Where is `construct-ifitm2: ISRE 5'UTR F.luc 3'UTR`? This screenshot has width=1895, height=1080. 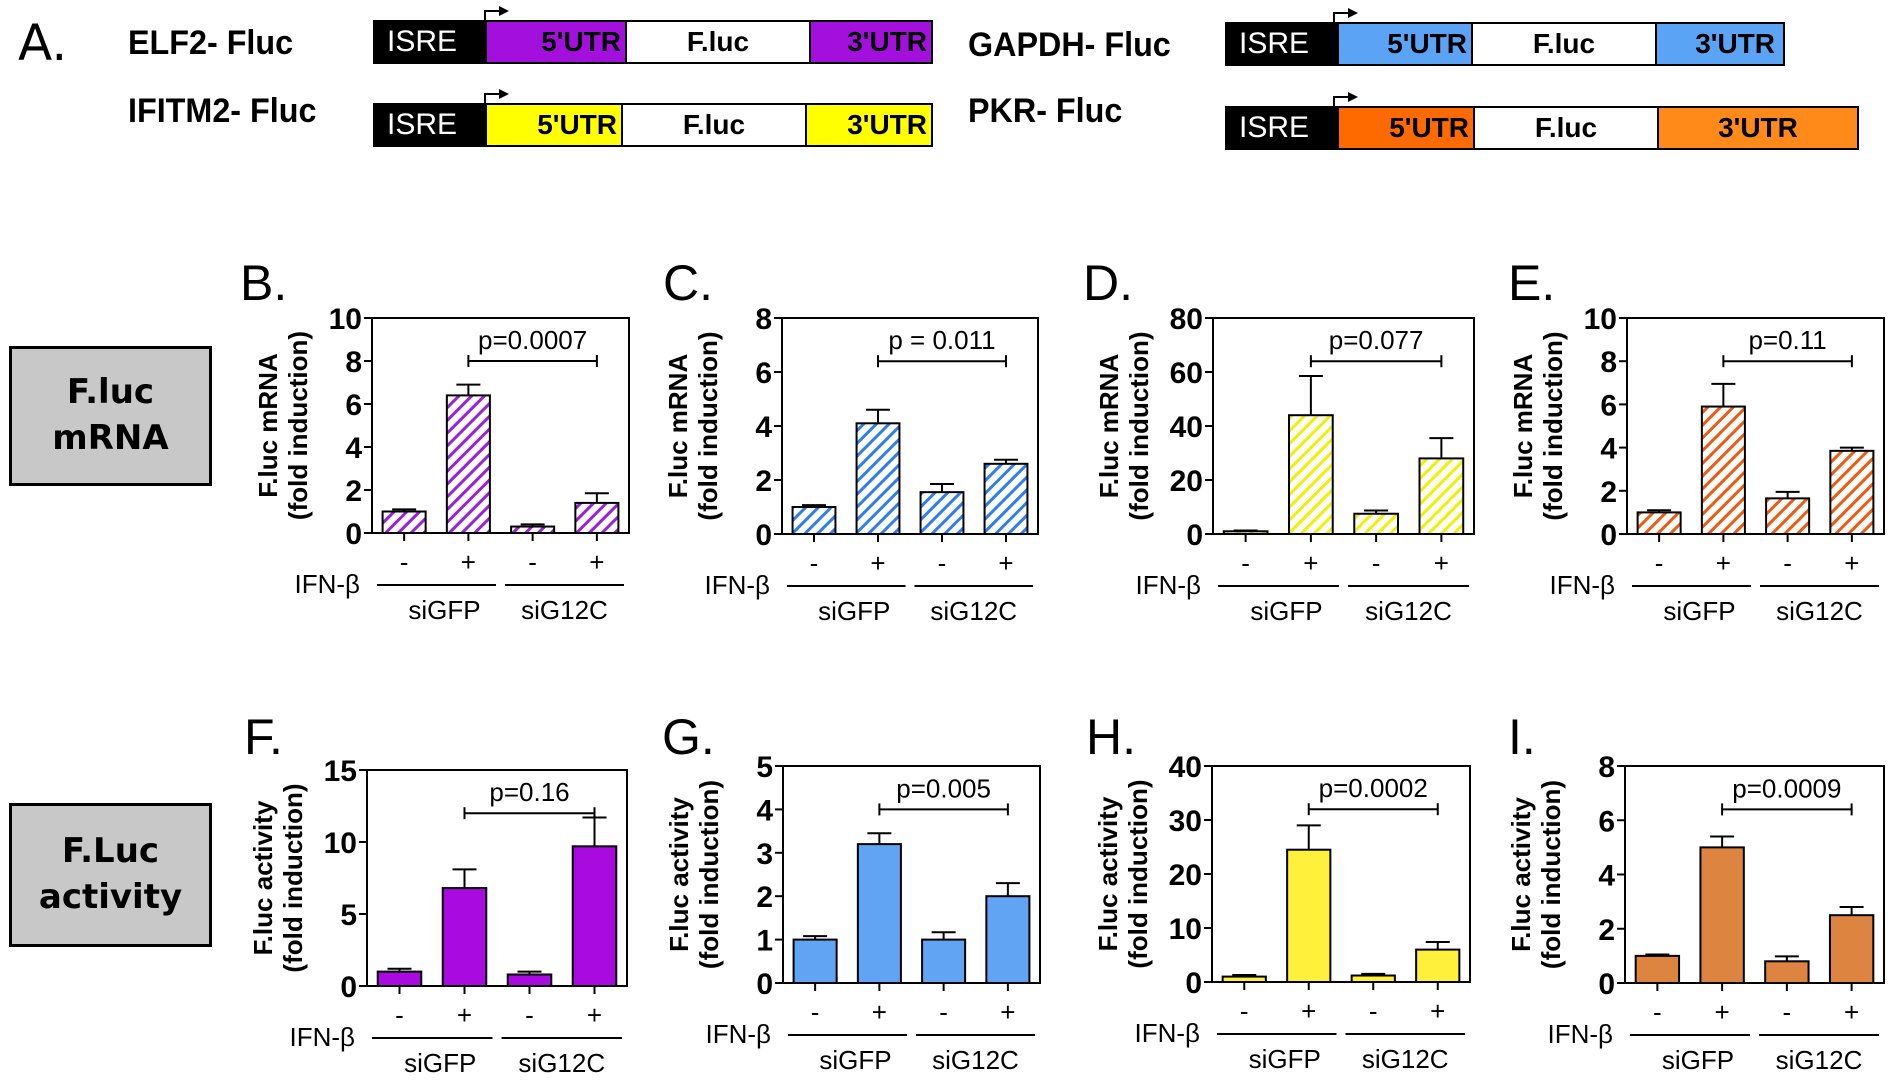 construct-ifitm2: ISRE 5'UTR F.luc 3'UTR is located at coordinates (653, 125).